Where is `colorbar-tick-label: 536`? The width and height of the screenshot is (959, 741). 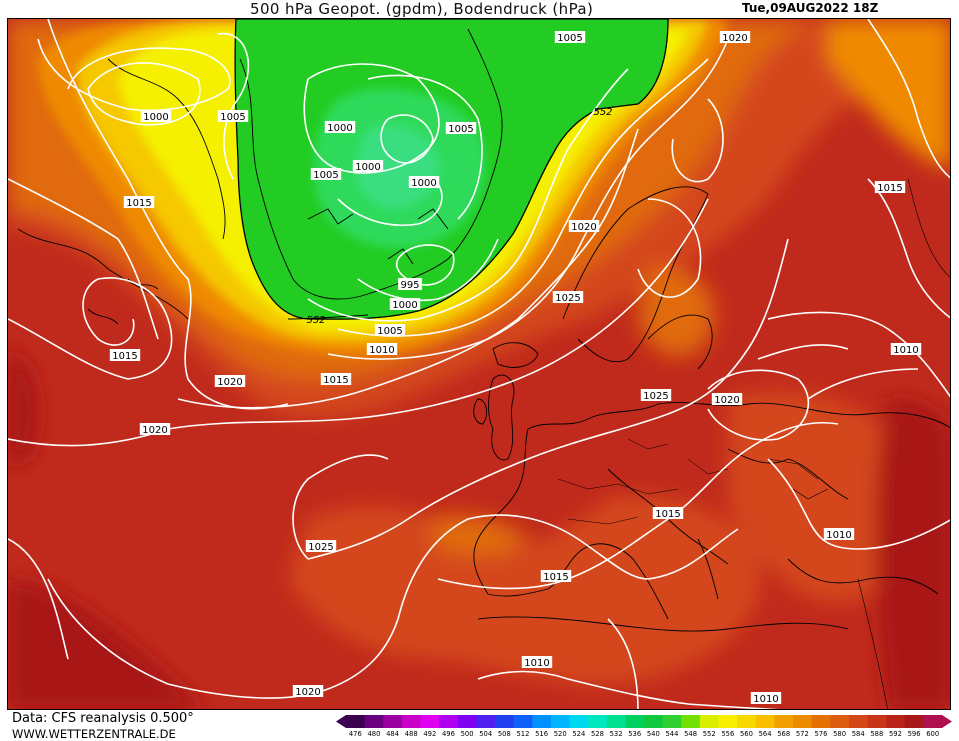
colorbar-tick-label: 536 is located at coordinates (635, 734).